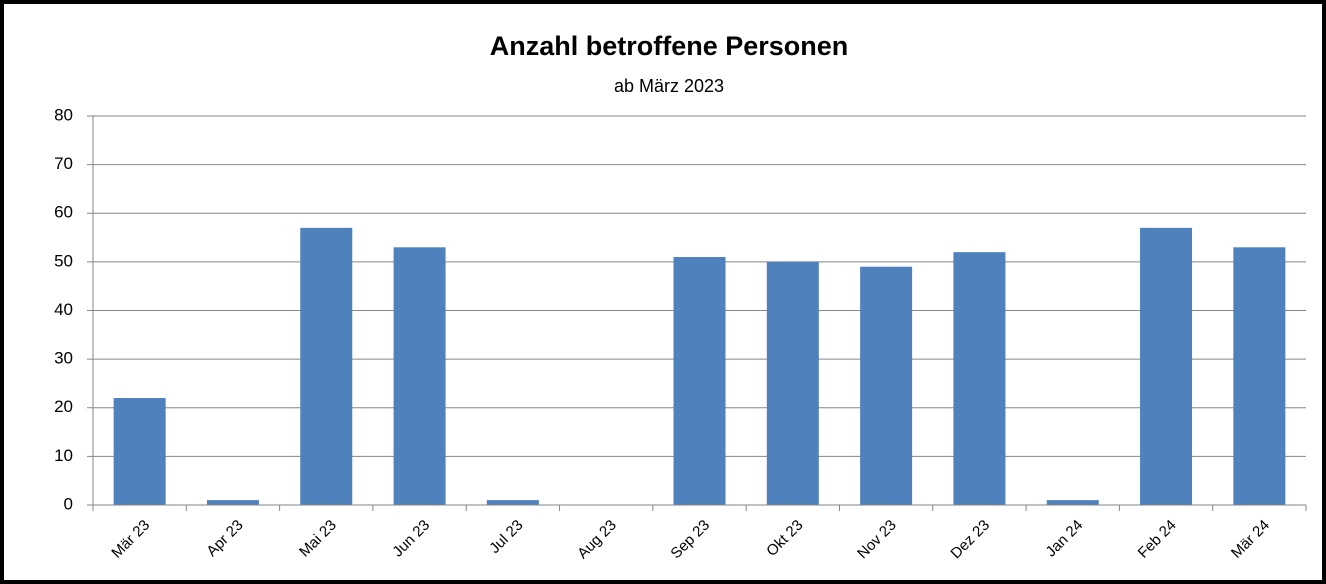 The height and width of the screenshot is (584, 1326). Describe the element at coordinates (63, 260) in the screenshot. I see `y-tick-label: 50` at that location.